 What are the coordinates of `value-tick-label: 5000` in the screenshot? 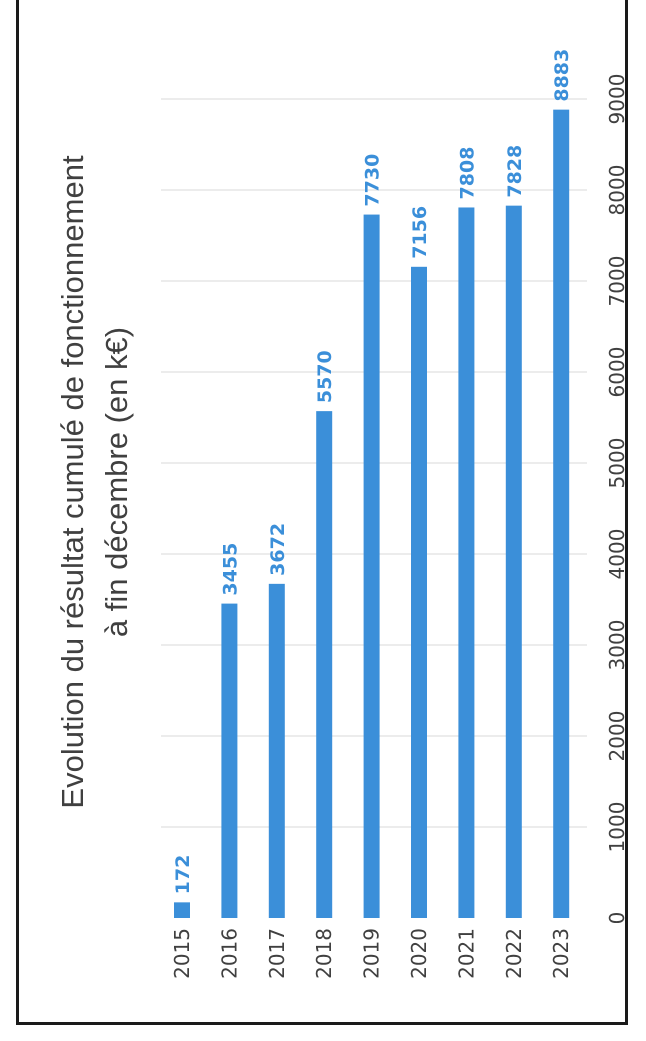 It's located at (615, 463).